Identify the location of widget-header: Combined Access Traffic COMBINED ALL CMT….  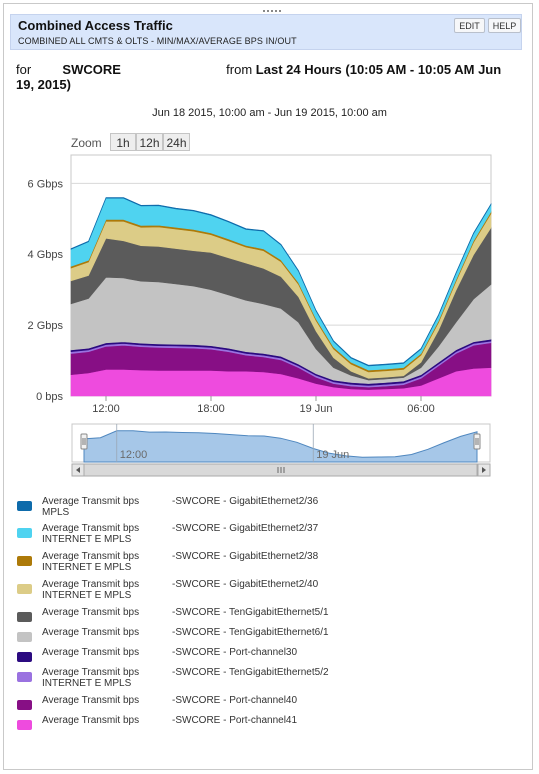
(266, 32).